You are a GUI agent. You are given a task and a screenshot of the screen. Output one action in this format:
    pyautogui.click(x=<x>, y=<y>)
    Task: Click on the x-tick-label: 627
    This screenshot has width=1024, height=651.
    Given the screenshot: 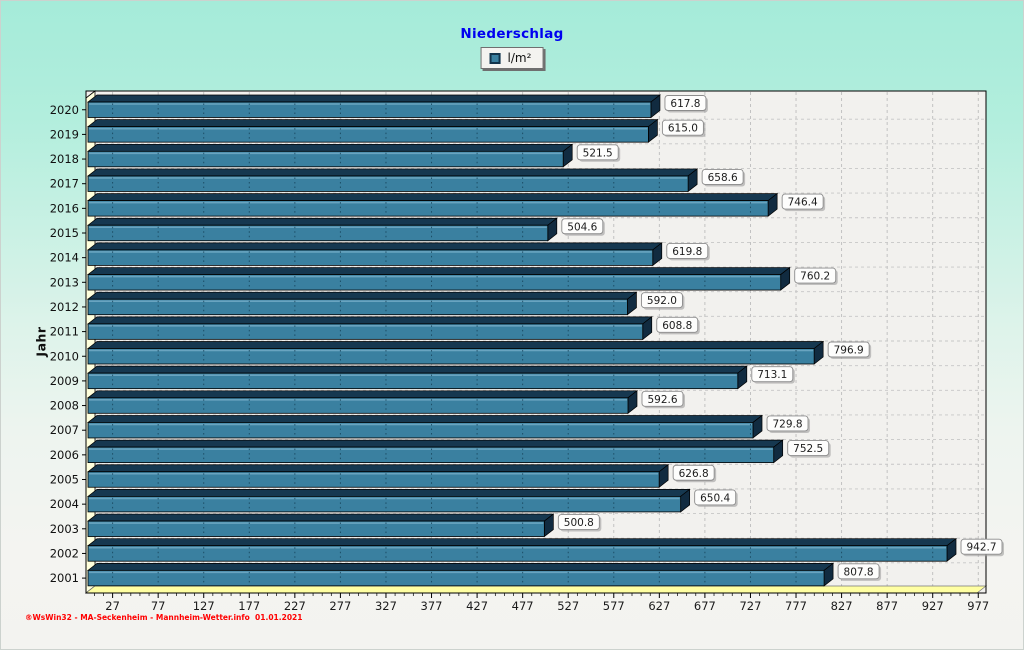 What is the action you would take?
    pyautogui.click(x=659, y=606)
    